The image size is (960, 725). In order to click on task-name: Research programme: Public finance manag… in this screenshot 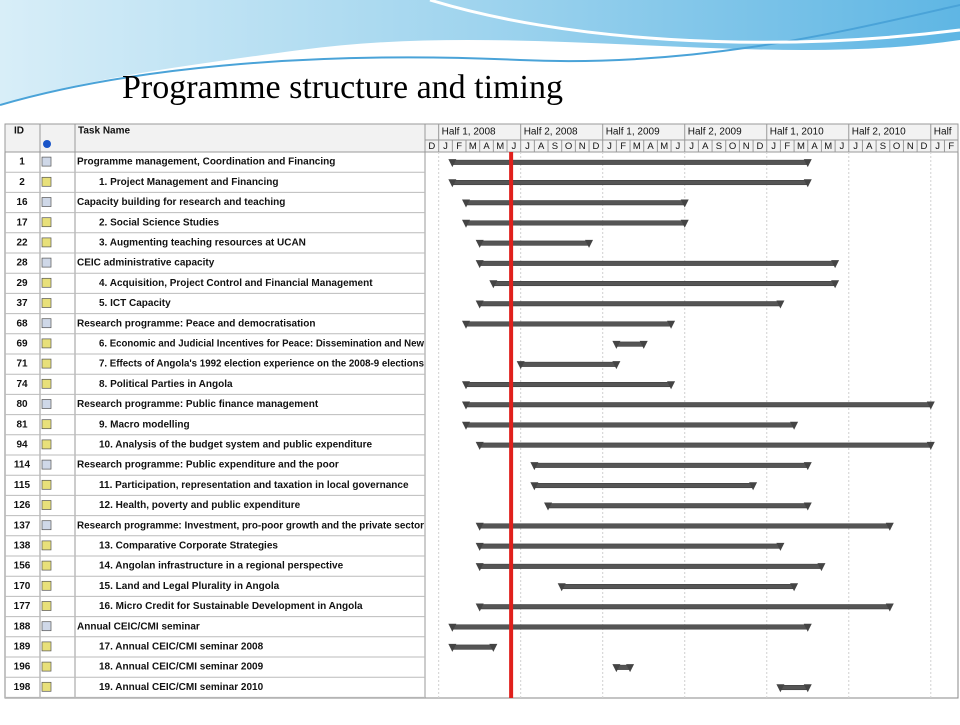, I will do `click(198, 404)`.